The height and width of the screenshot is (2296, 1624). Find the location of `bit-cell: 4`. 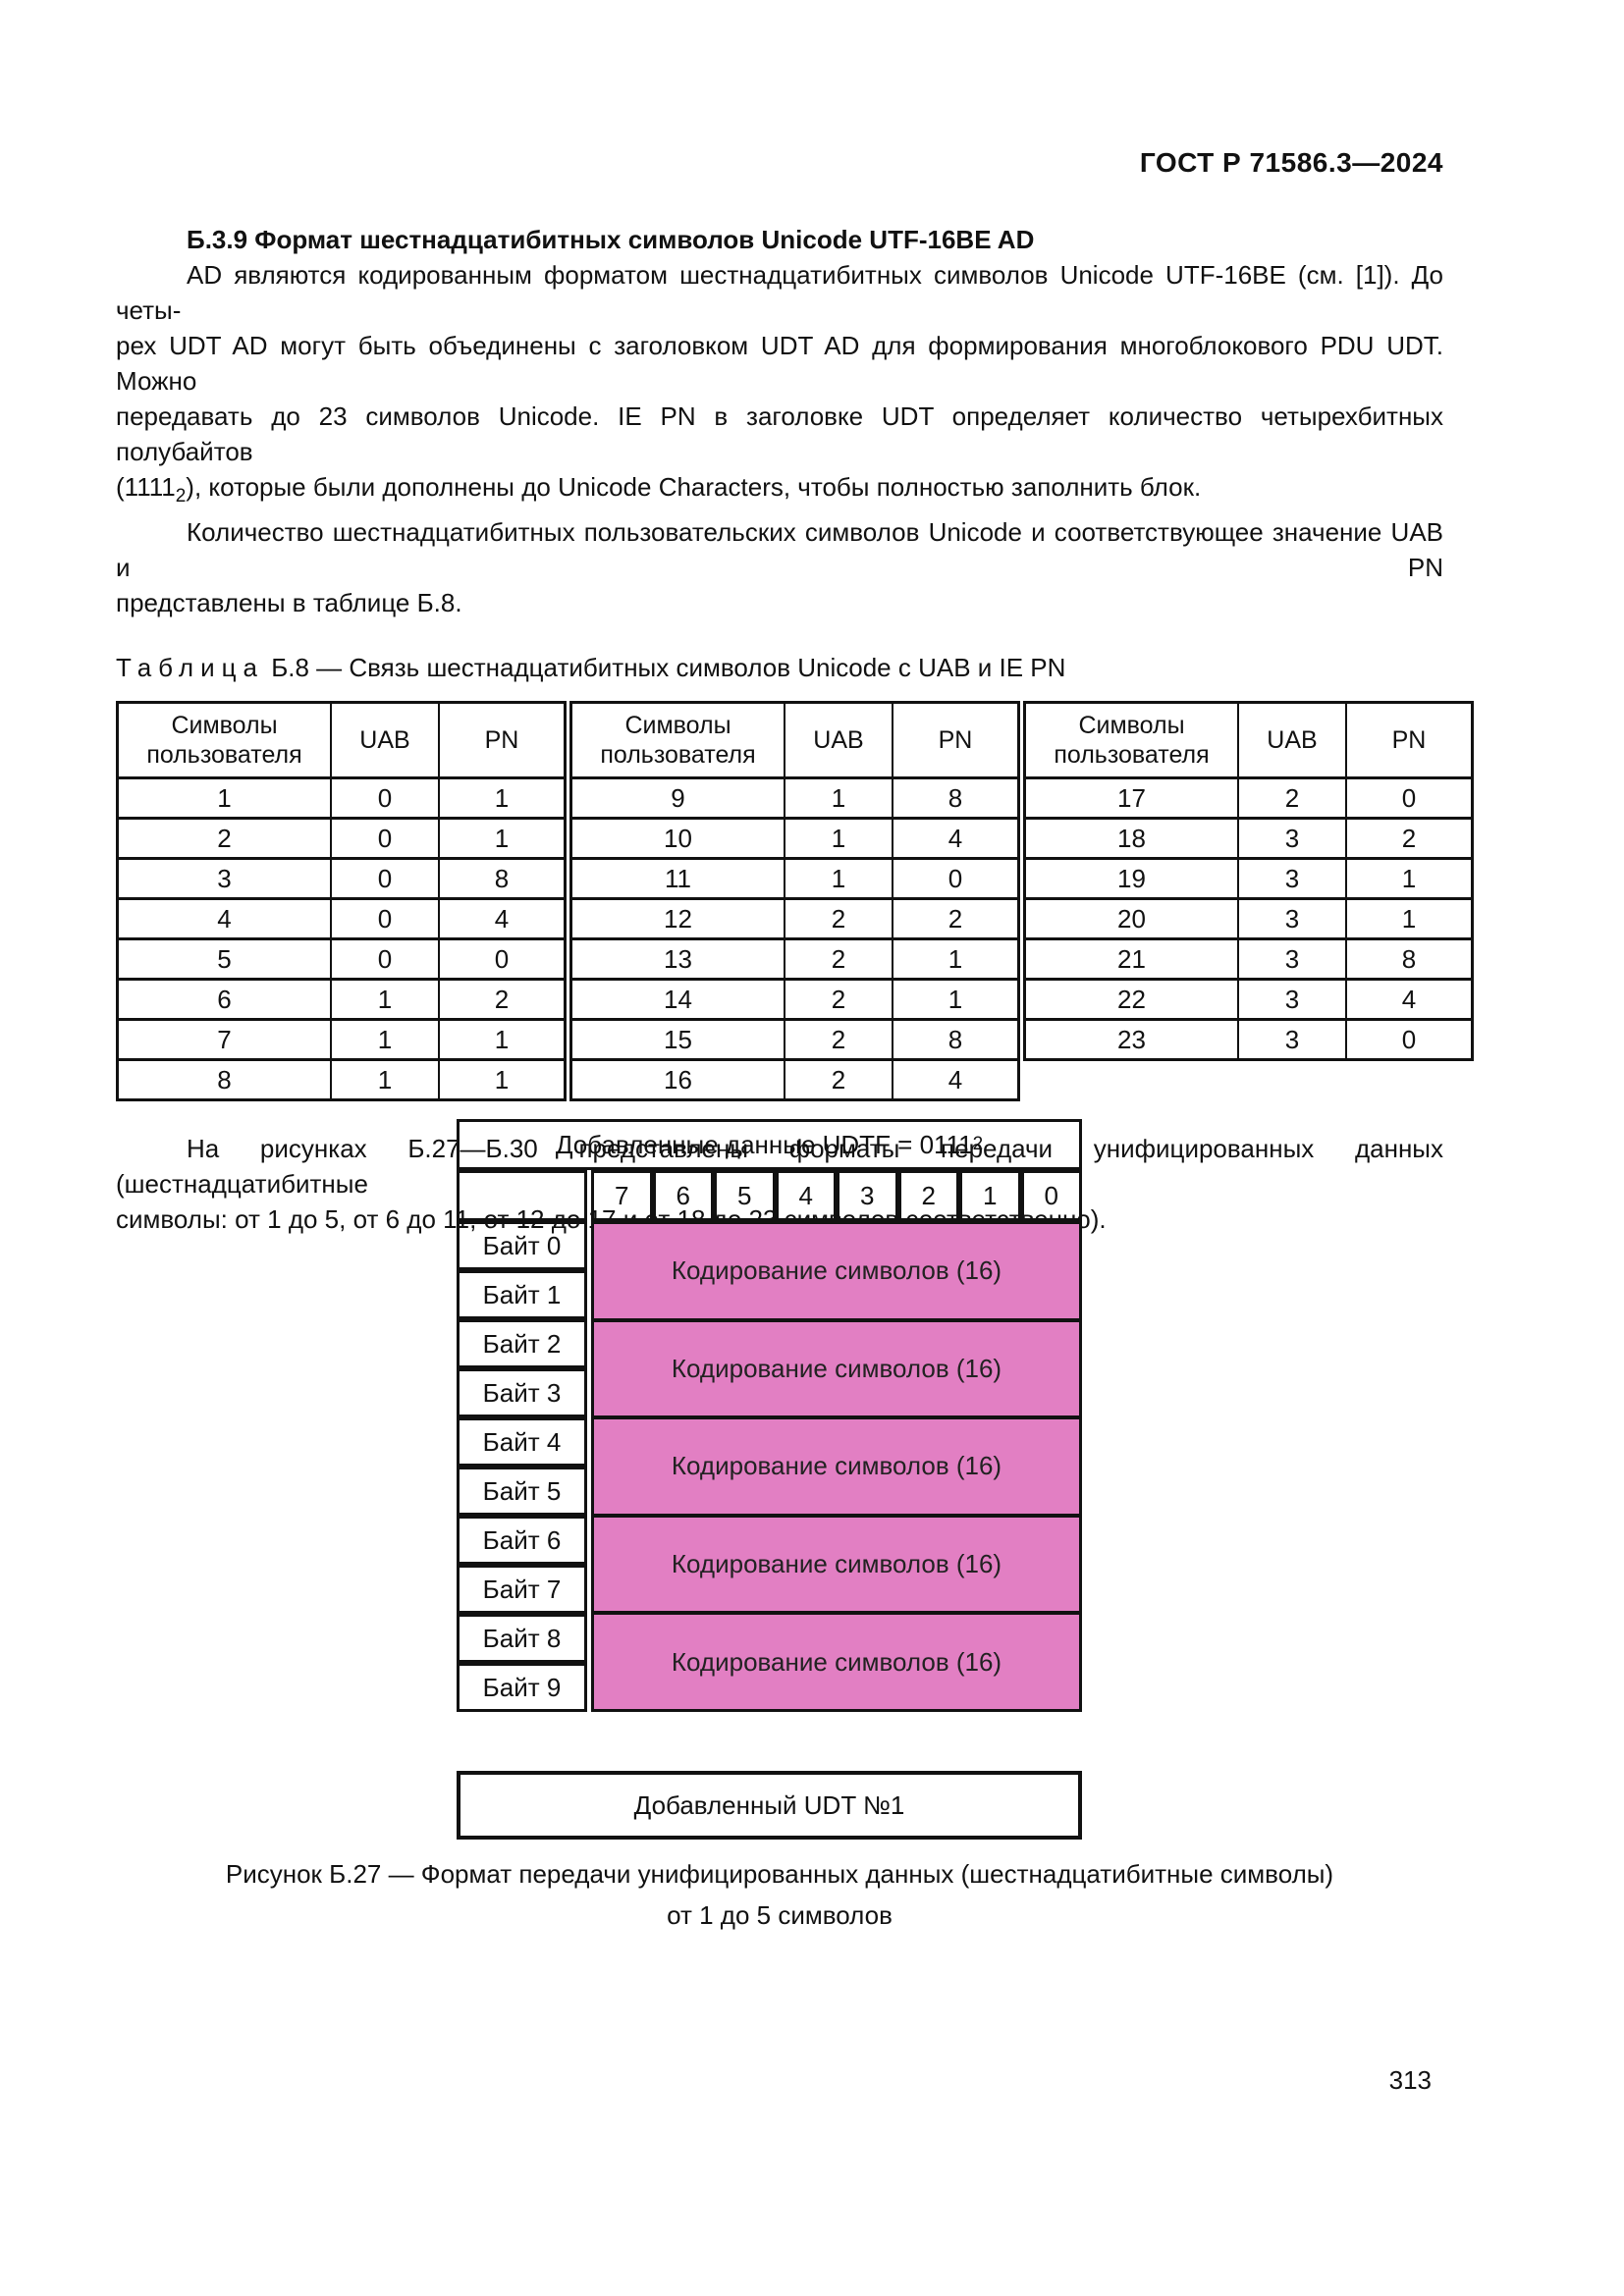

bit-cell: 4 is located at coordinates (806, 1195).